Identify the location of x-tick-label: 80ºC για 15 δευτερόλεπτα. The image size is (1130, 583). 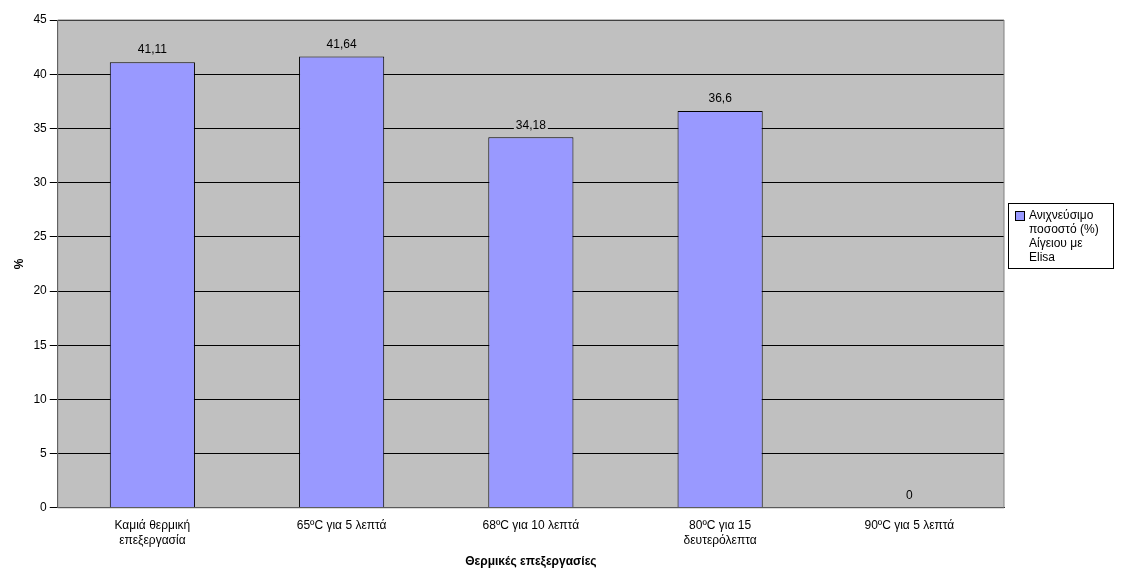
(720, 532).